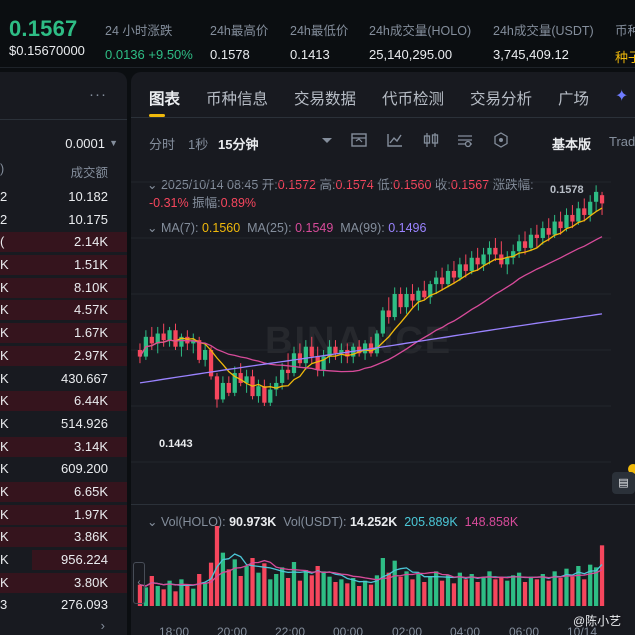  I want to click on position-panel-button: ▤, so click(623, 483).